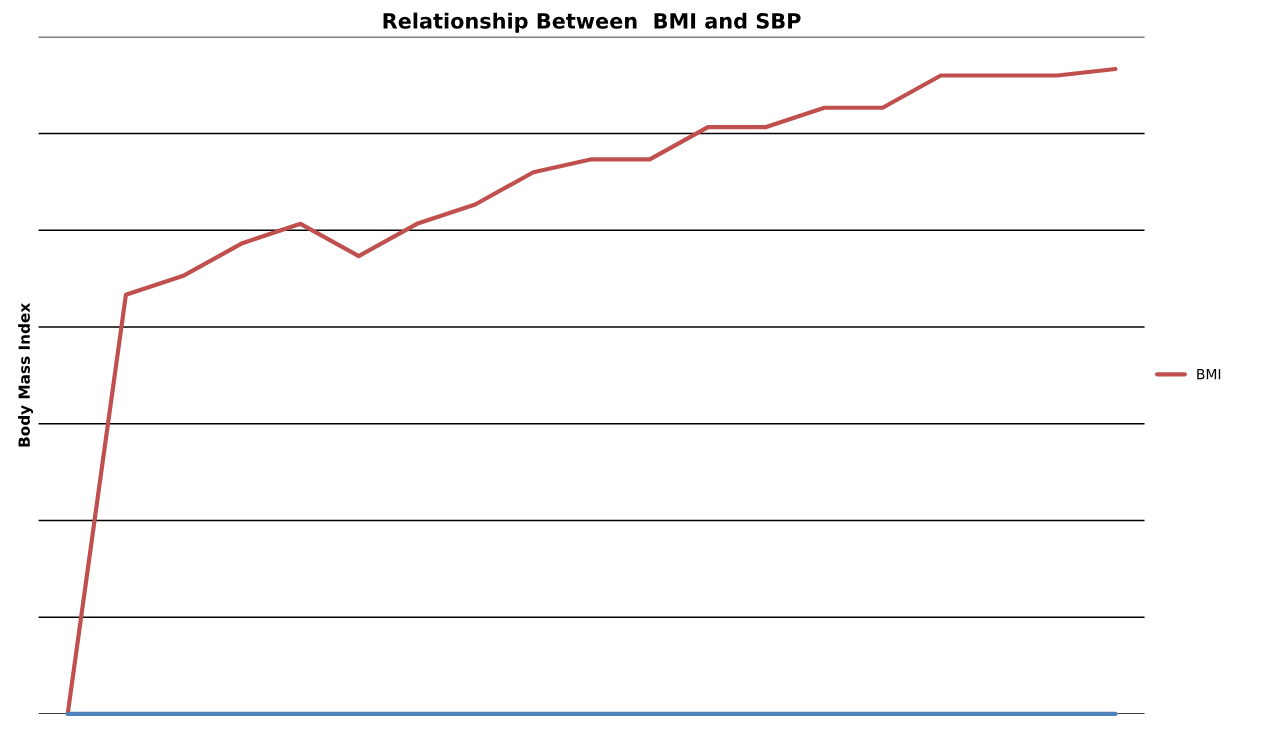 This screenshot has width=1286, height=736. Describe the element at coordinates (592, 22) in the screenshot. I see `chart-title: Relationship Between BMI and SBP` at that location.